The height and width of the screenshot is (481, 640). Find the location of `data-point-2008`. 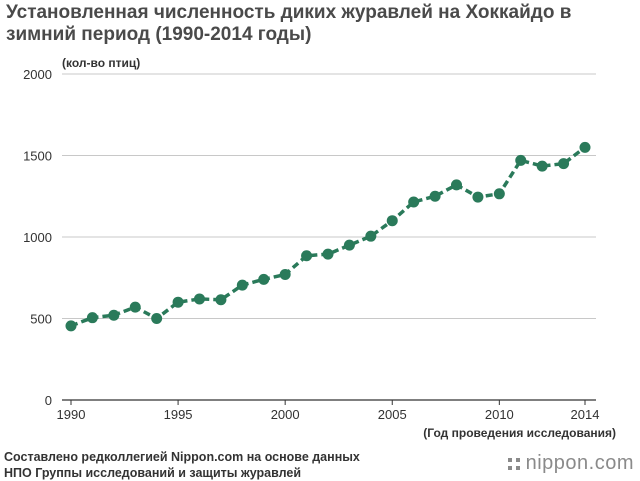

data-point-2008 is located at coordinates (456, 185).